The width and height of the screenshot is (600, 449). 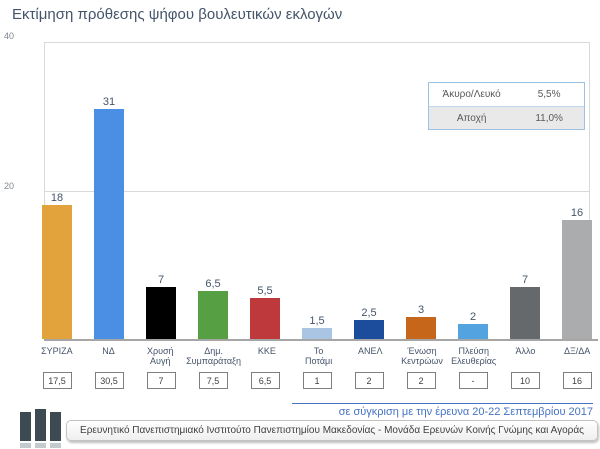 I want to click on bar-slot-allo: 7, so click(x=525, y=190).